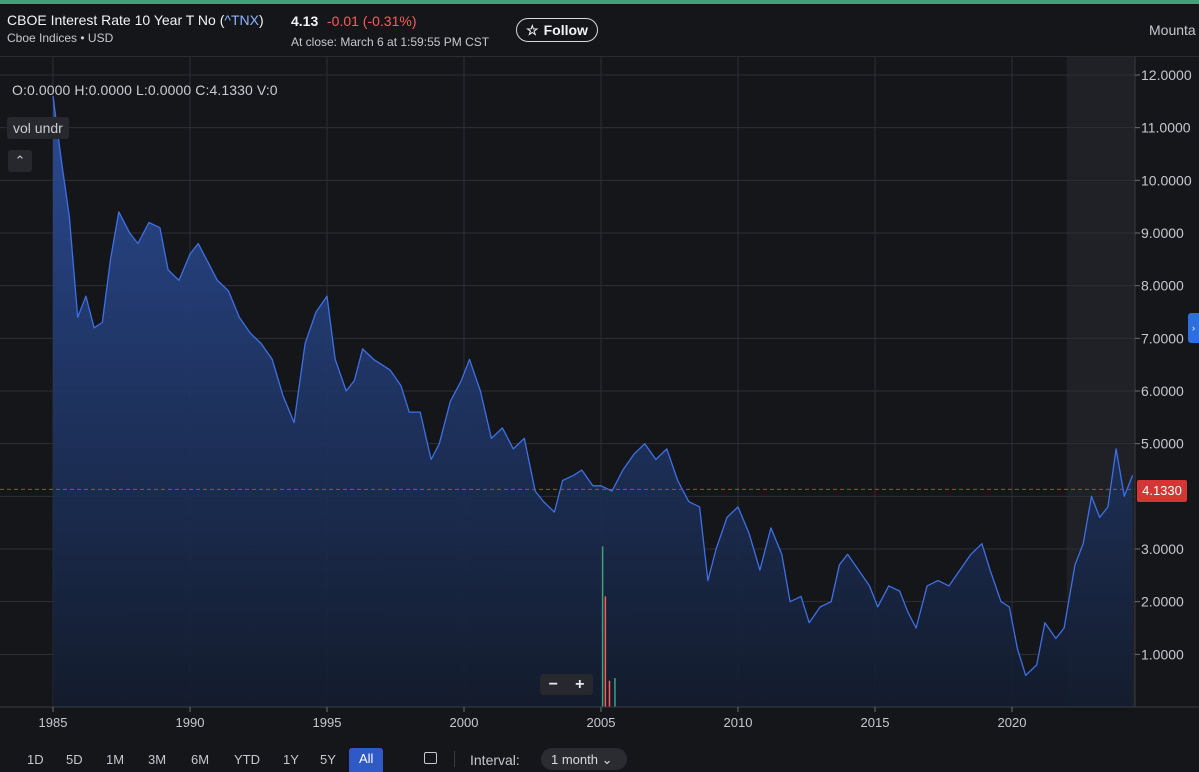 Image resolution: width=1199 pixels, height=772 pixels. Describe the element at coordinates (875, 722) in the screenshot. I see `x-tick-label: 2015` at that location.